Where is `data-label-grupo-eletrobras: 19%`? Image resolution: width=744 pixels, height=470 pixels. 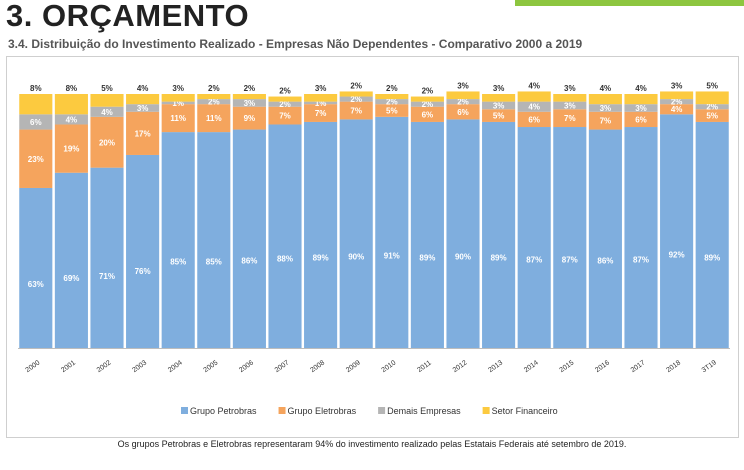
data-label-grupo-eletrobras: 19% is located at coordinates (71, 149).